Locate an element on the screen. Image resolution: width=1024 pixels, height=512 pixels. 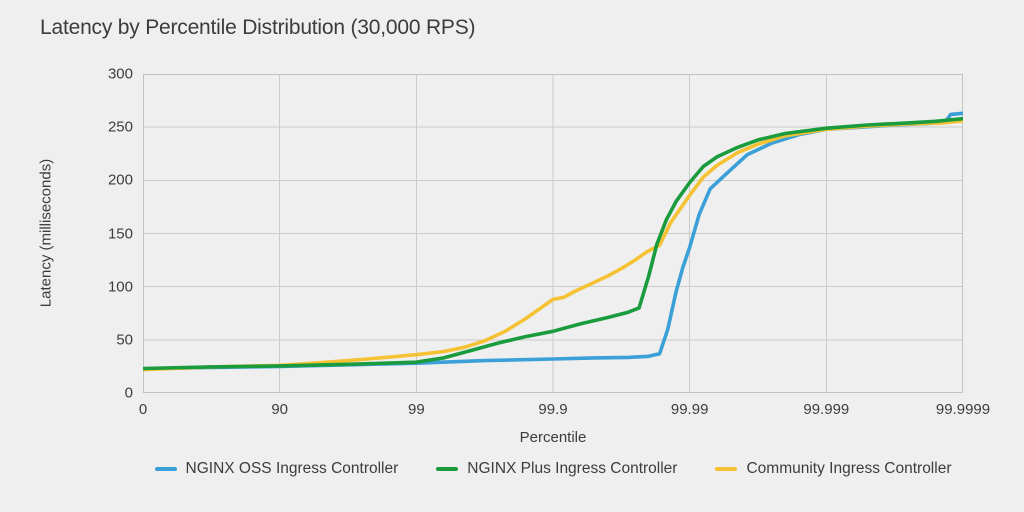
x-tick-label: 99.9 is located at coordinates (553, 409).